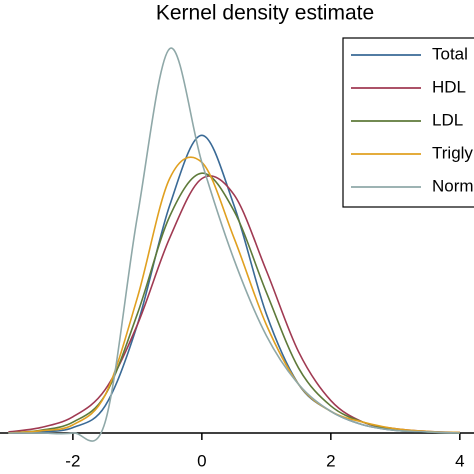 This screenshot has height=474, width=474. I want to click on x-tick-label: -2, so click(72, 460).